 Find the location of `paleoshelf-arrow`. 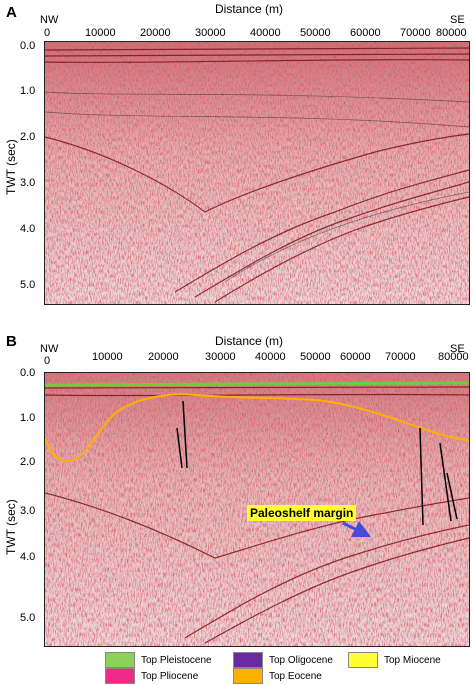

paleoshelf-arrow is located at coordinates (357, 529).